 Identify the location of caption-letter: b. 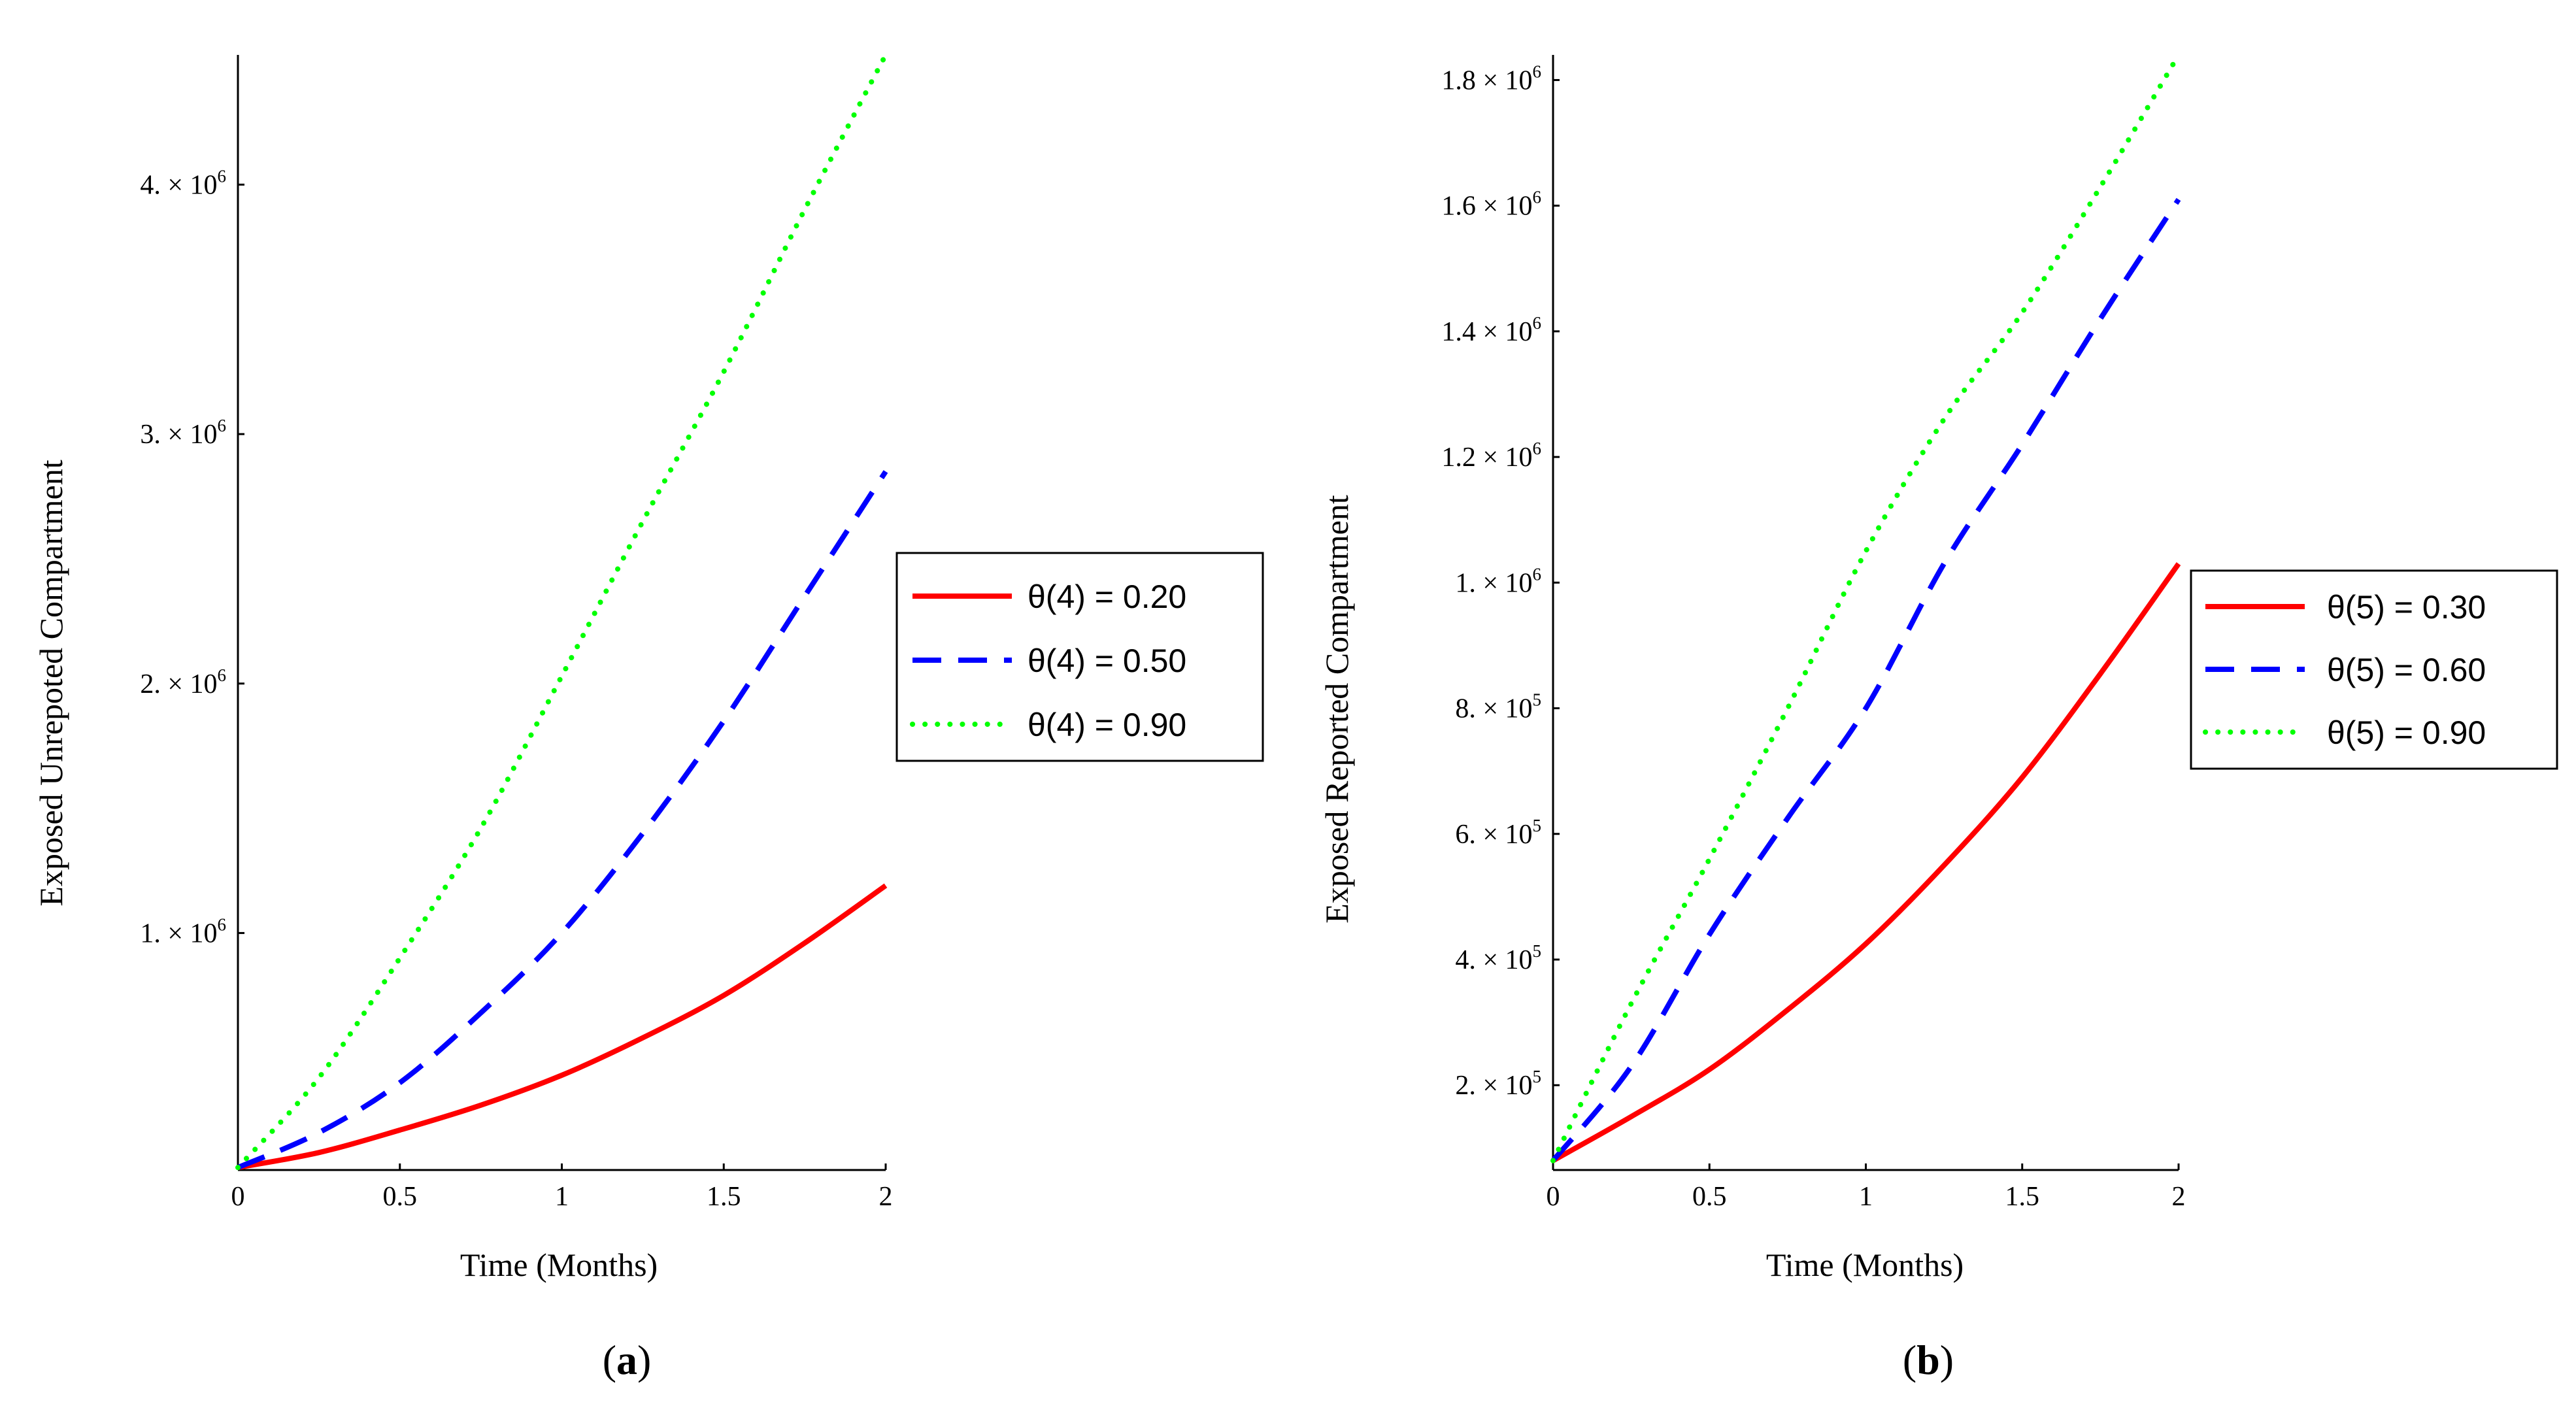
(1928, 1360).